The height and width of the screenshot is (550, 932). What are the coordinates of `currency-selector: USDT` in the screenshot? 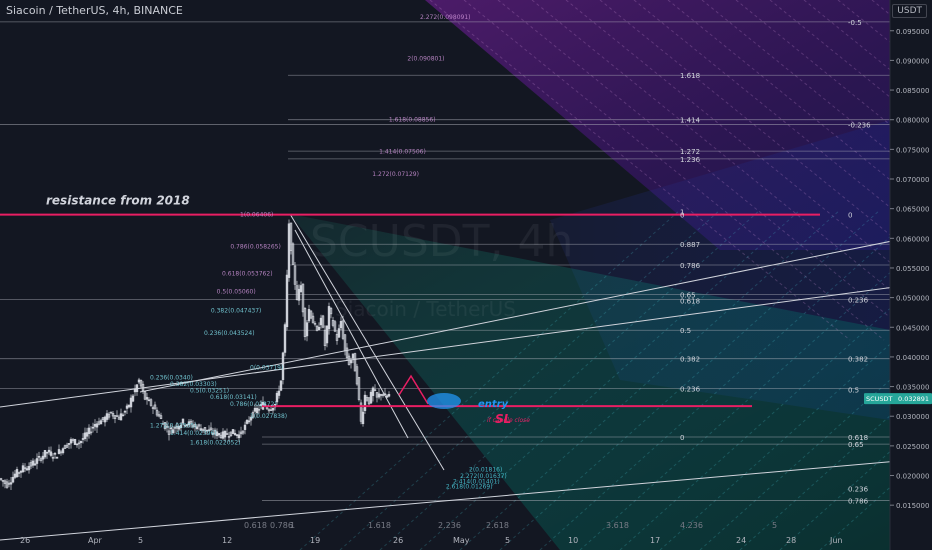 It's located at (909, 11).